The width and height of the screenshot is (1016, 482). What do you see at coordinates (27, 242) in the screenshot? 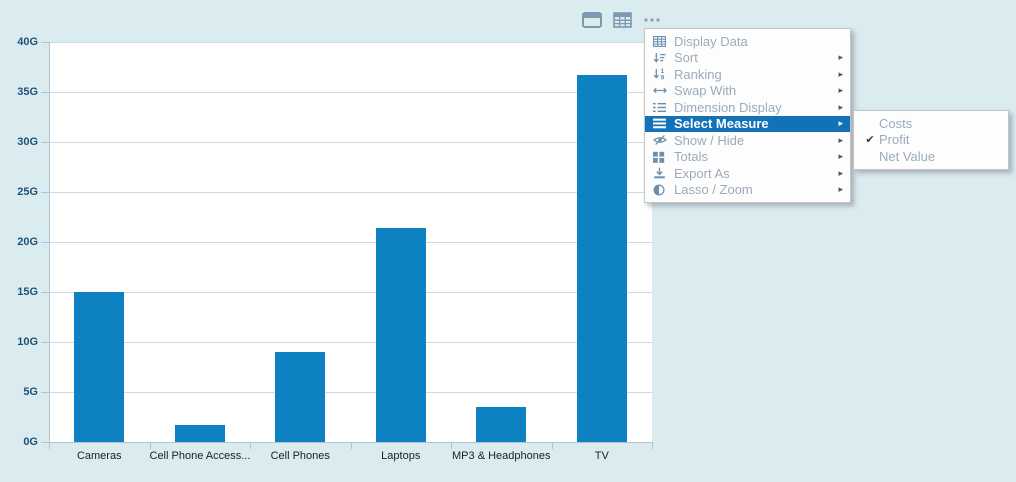
I see `y-axis-label: 20G` at bounding box center [27, 242].